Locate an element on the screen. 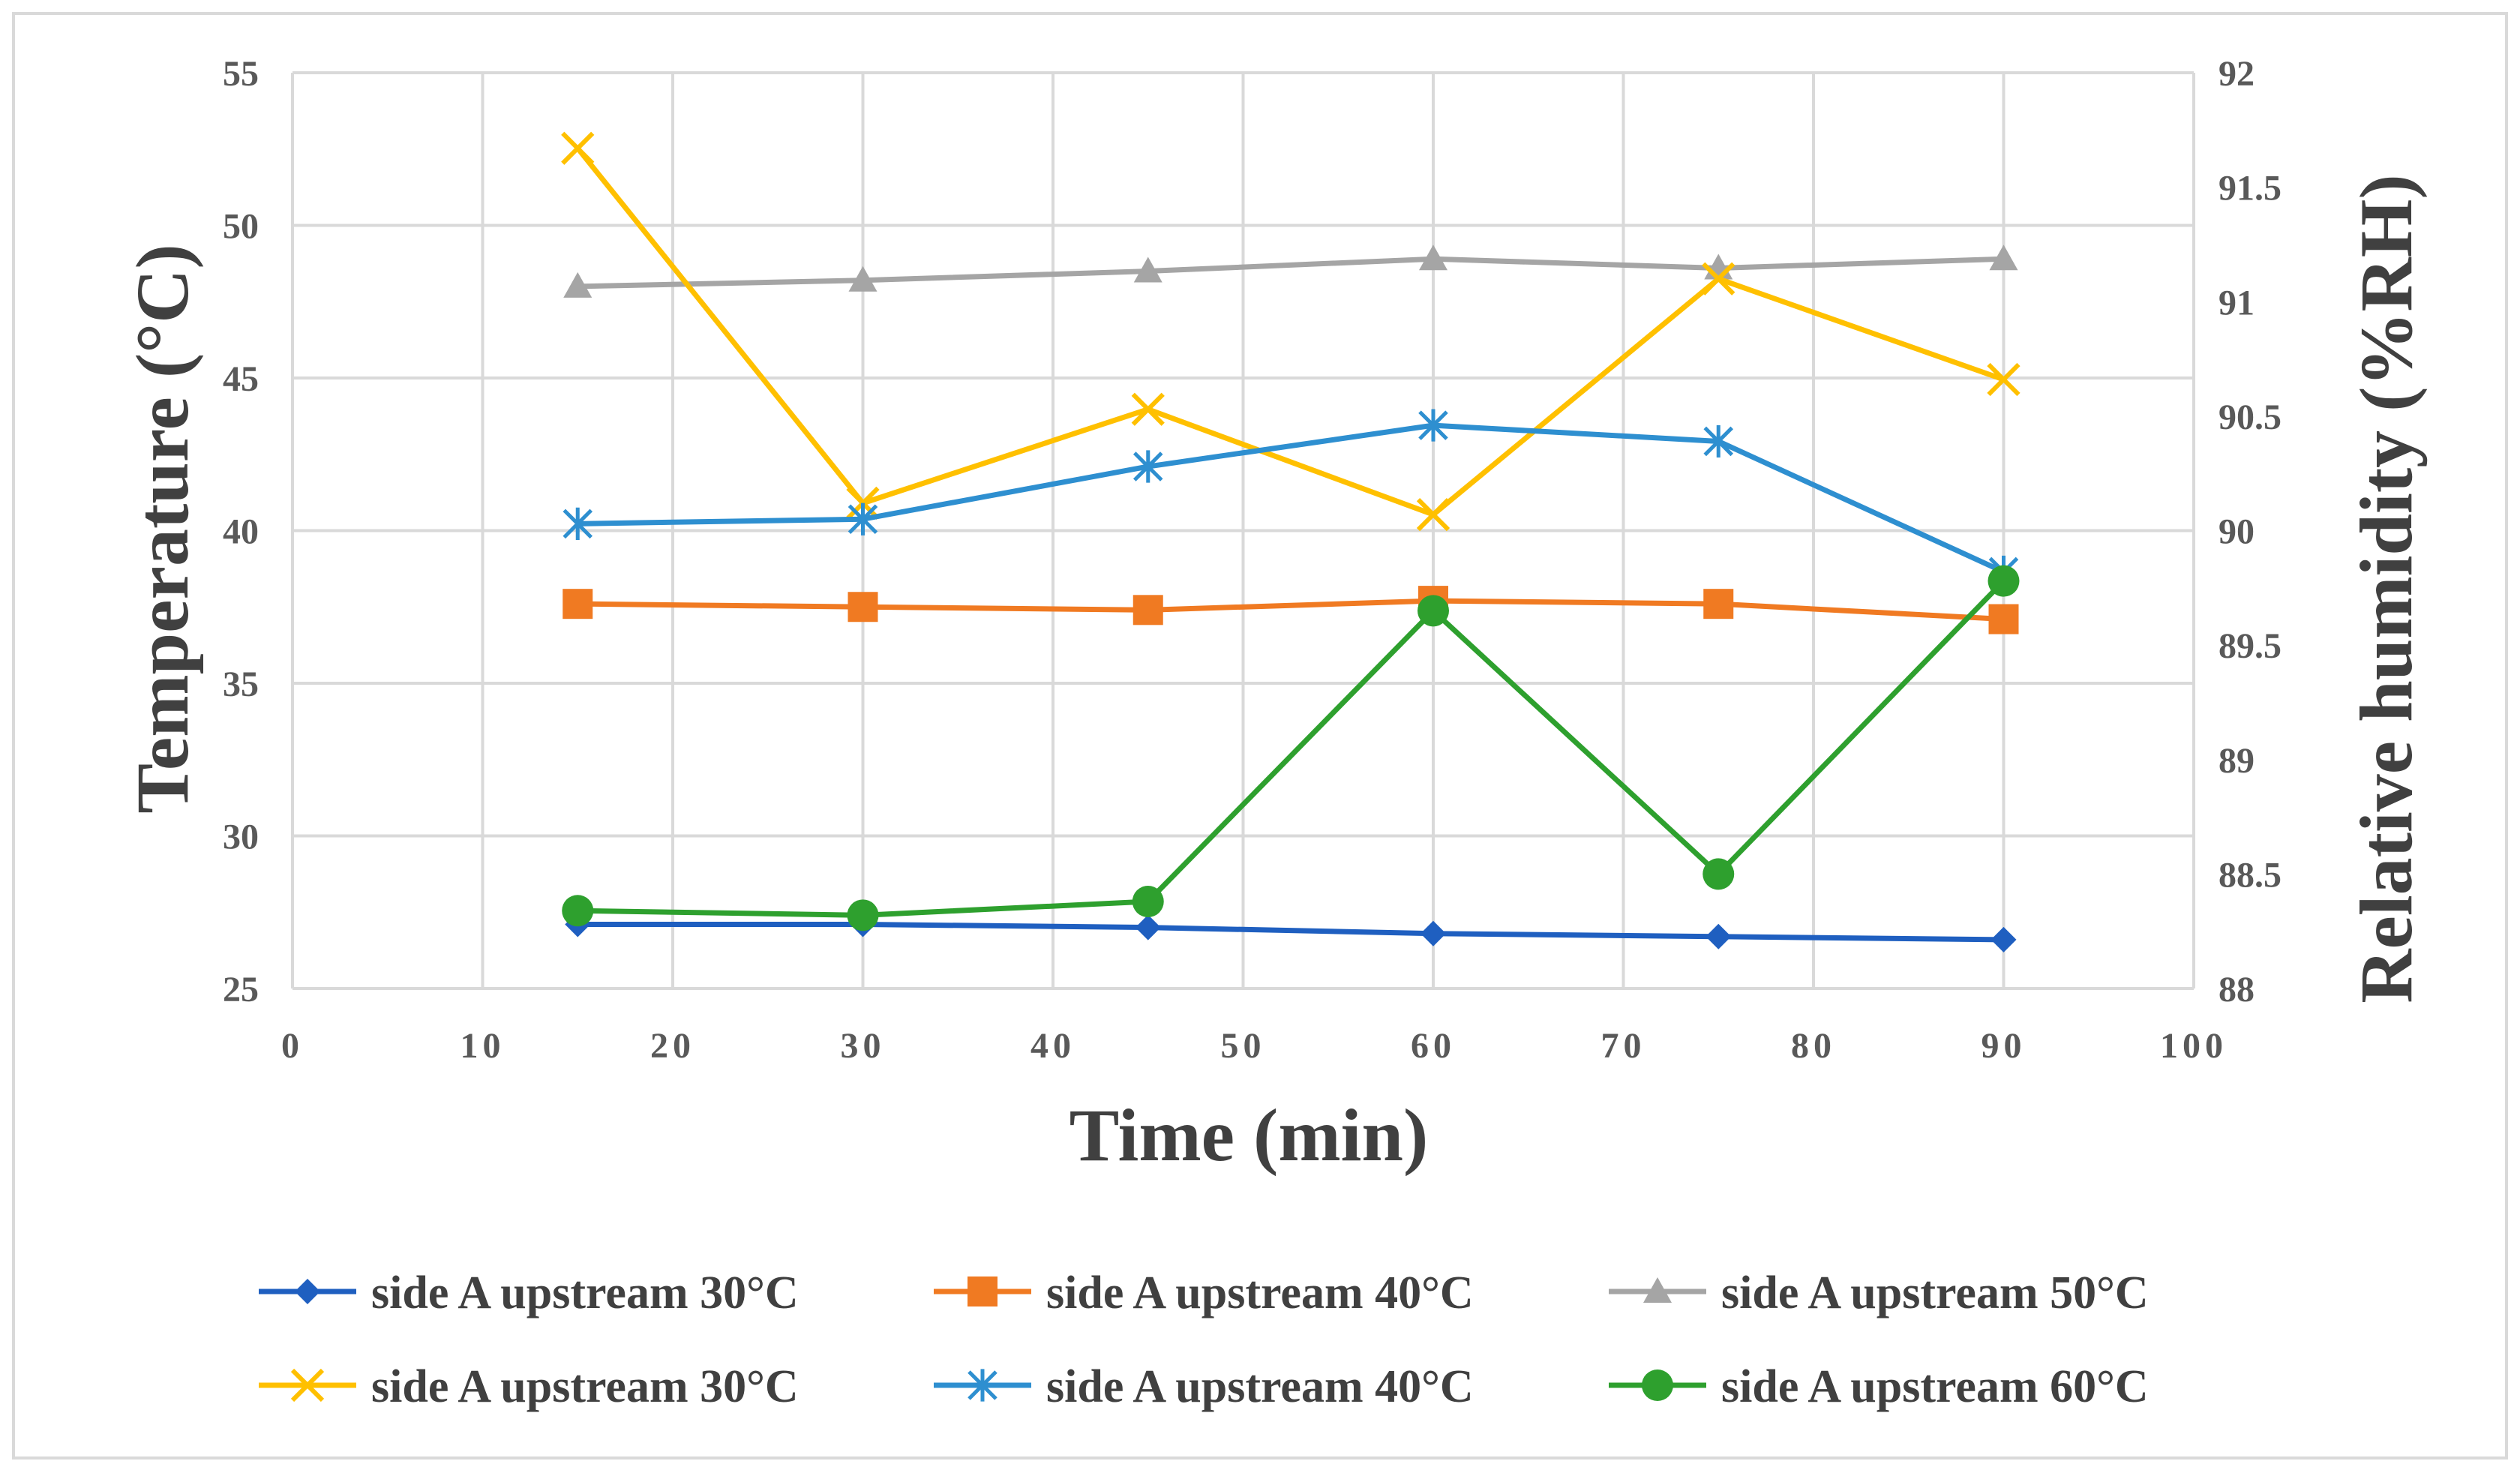 The width and height of the screenshot is (2520, 1473). x-axis-title: Time (min) is located at coordinates (1249, 1135).